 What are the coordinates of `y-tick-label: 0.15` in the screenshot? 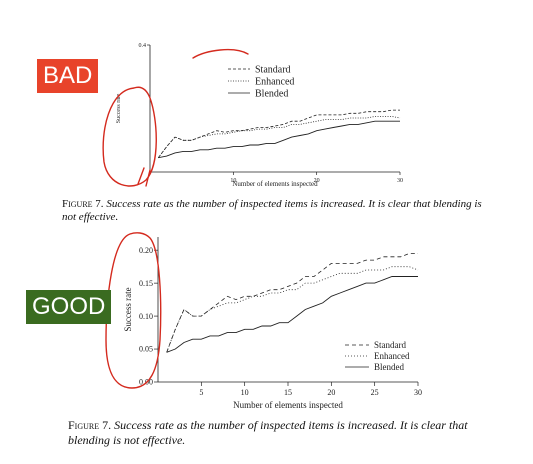 It's located at (146, 283).